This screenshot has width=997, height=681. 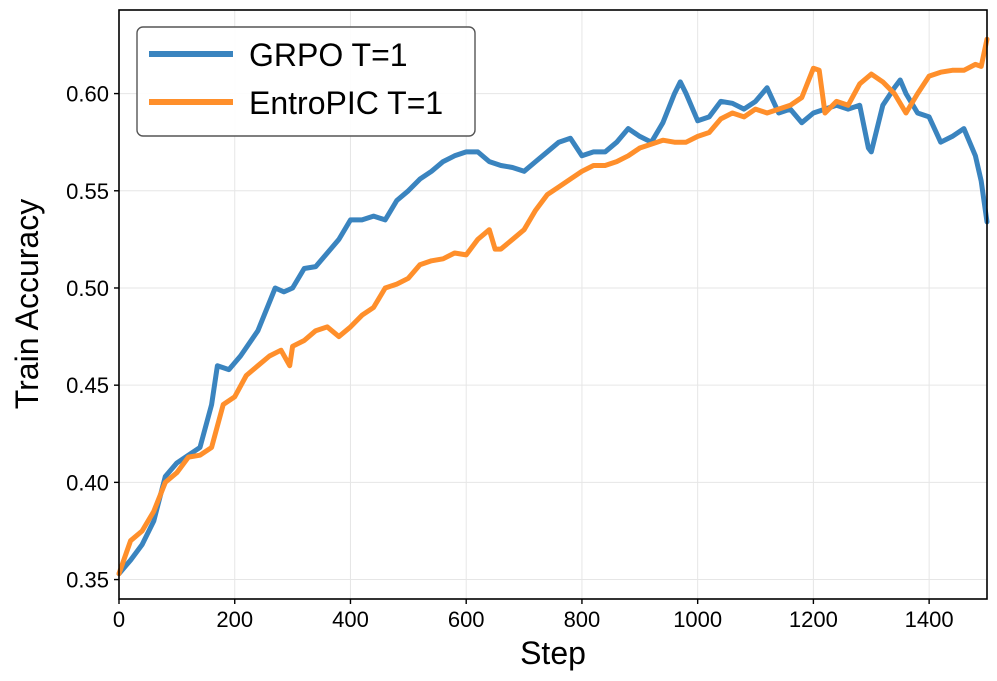 What do you see at coordinates (87, 385) in the screenshot?
I see `y-tick-label: 0.45` at bounding box center [87, 385].